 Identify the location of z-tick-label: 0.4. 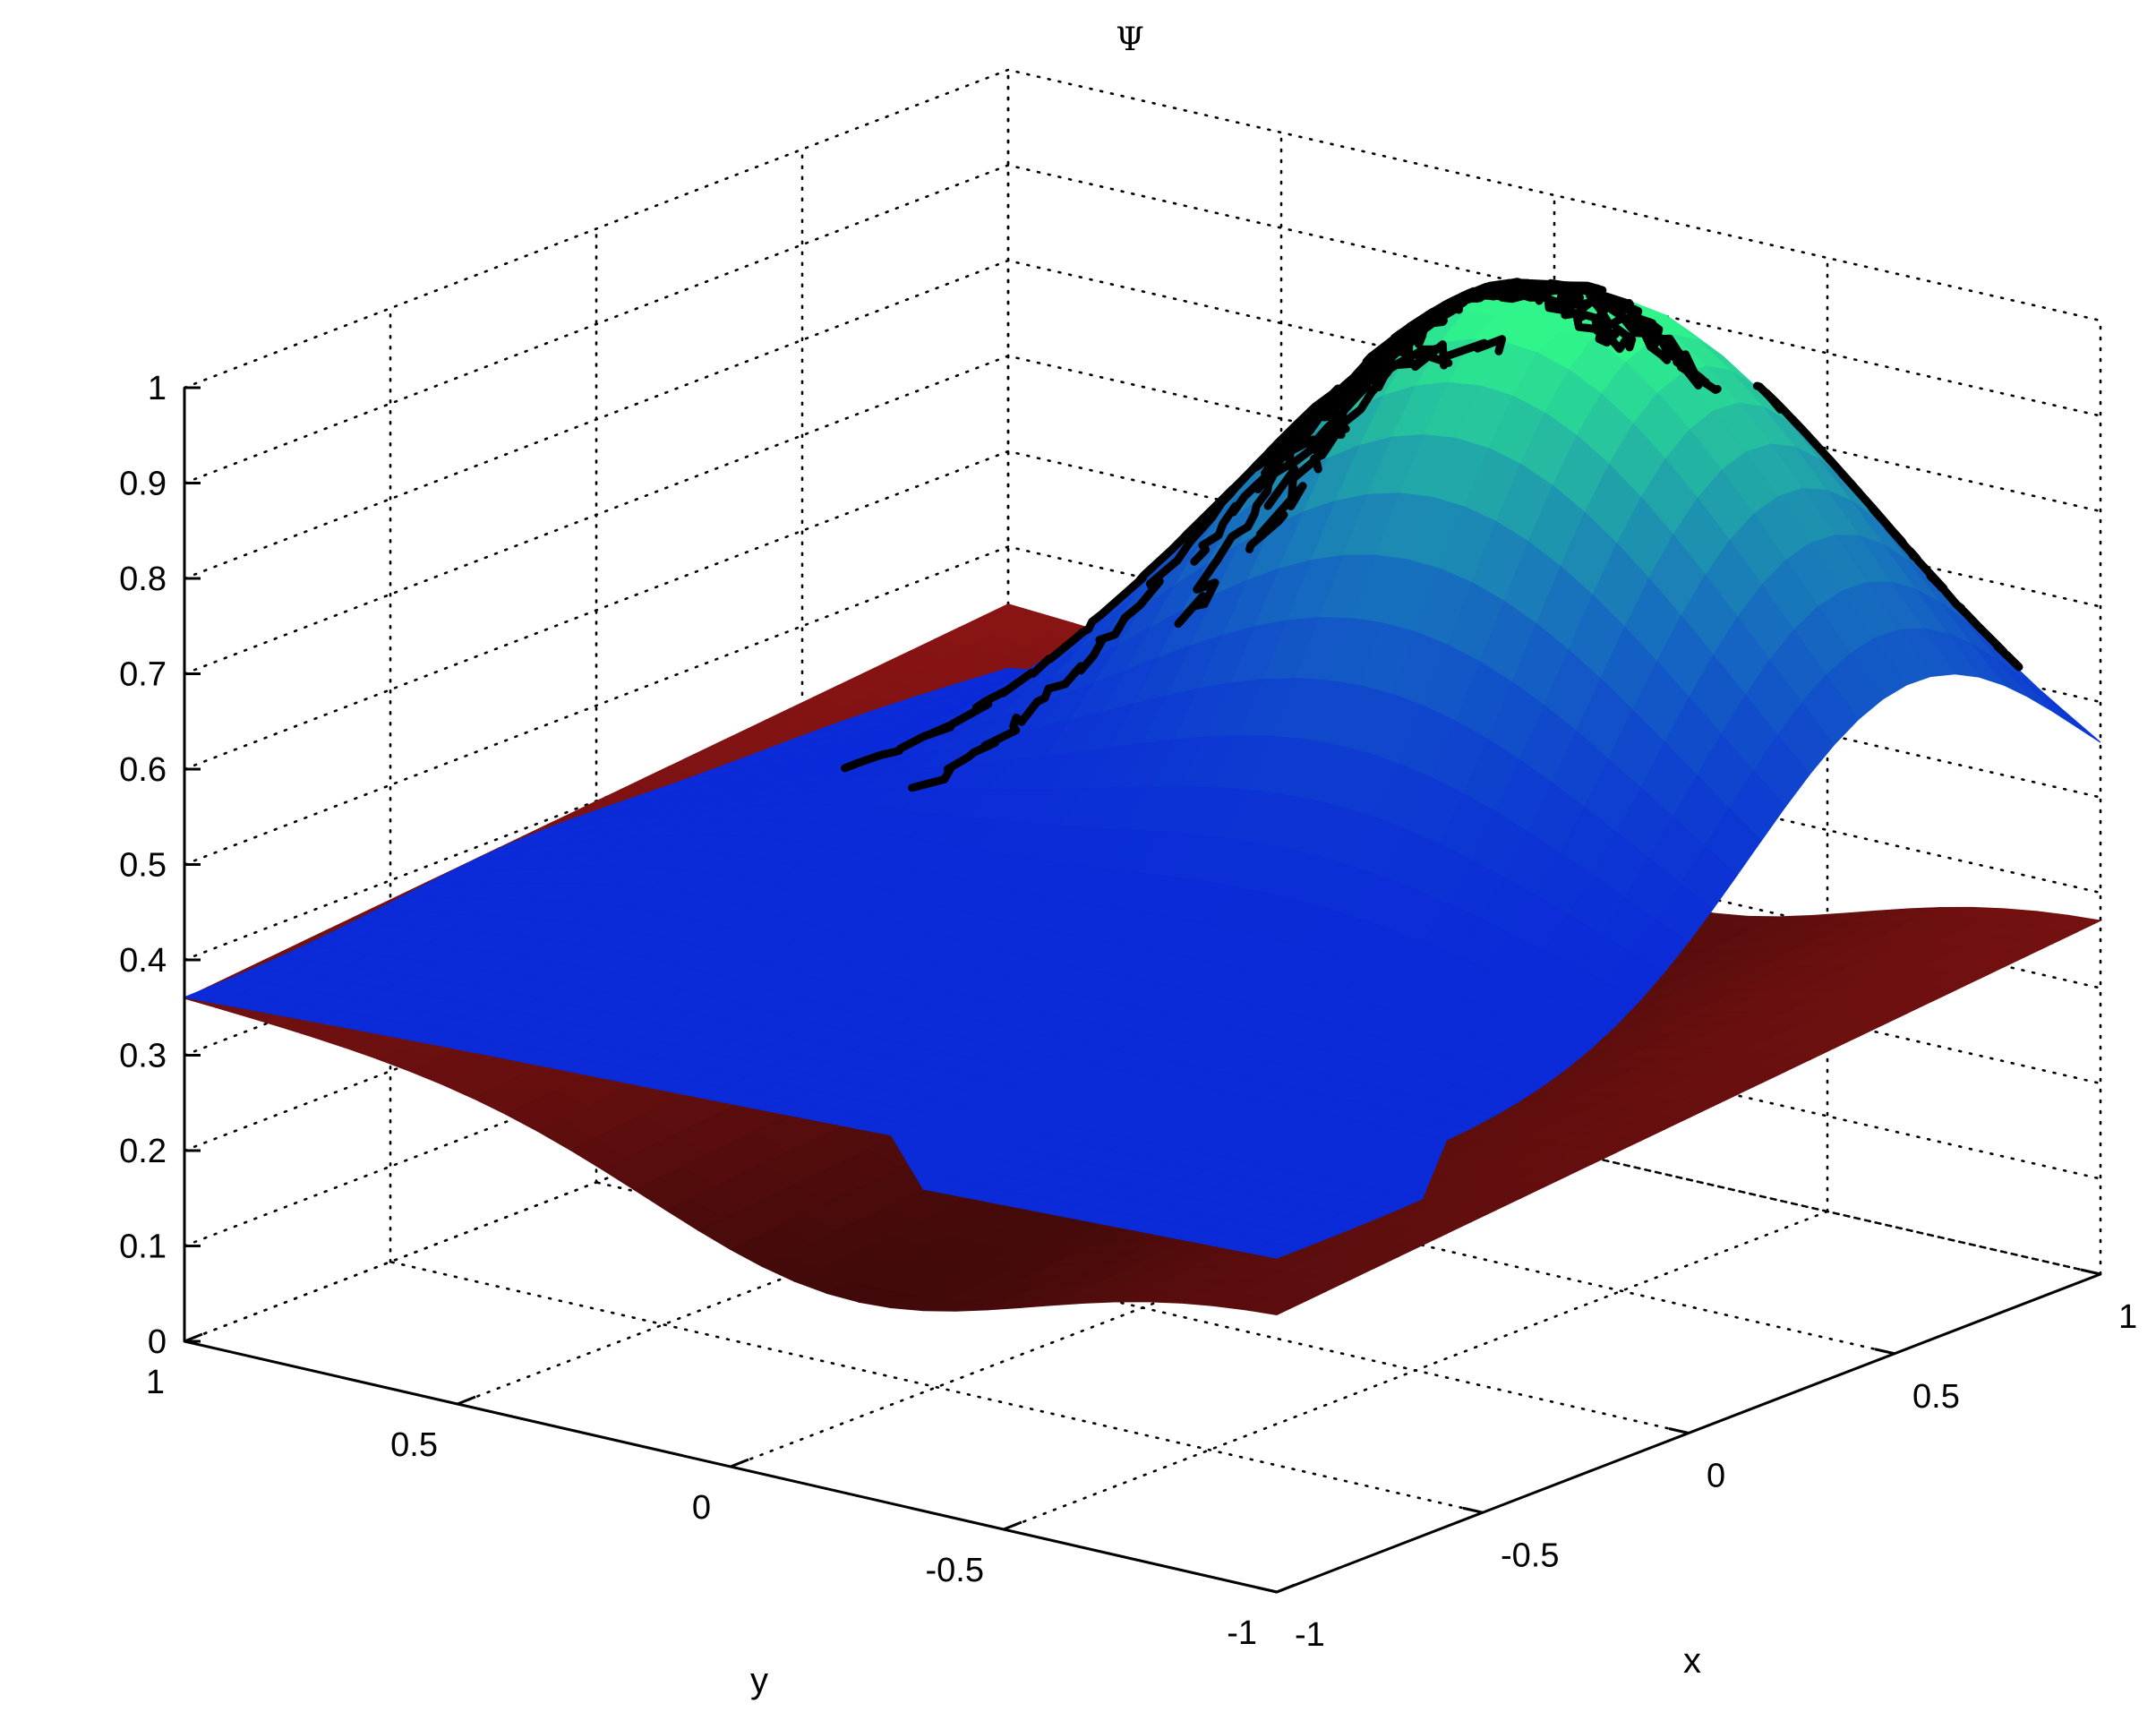
(143, 961).